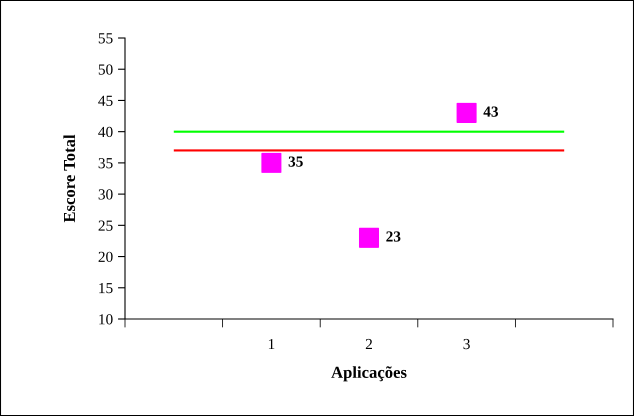 The width and height of the screenshot is (634, 416). Describe the element at coordinates (106, 319) in the screenshot. I see `y-tick-label: 10` at that location.